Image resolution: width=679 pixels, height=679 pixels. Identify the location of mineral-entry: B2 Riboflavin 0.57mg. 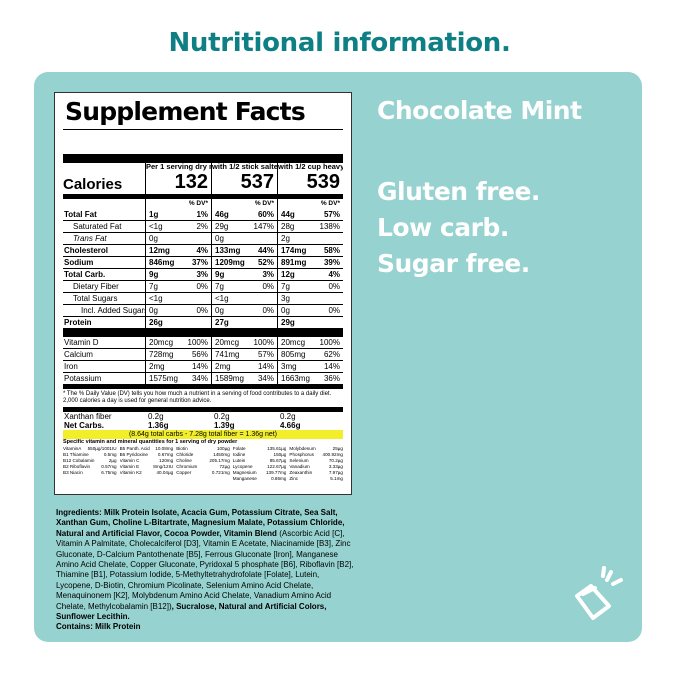
(90, 467).